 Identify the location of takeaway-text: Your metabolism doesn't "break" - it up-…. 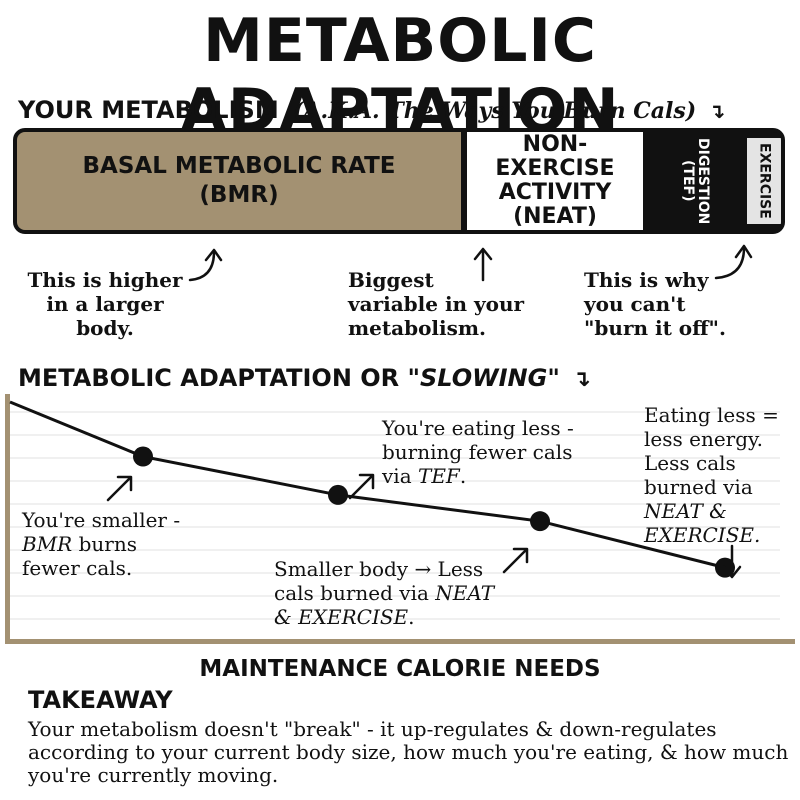
(414, 752).